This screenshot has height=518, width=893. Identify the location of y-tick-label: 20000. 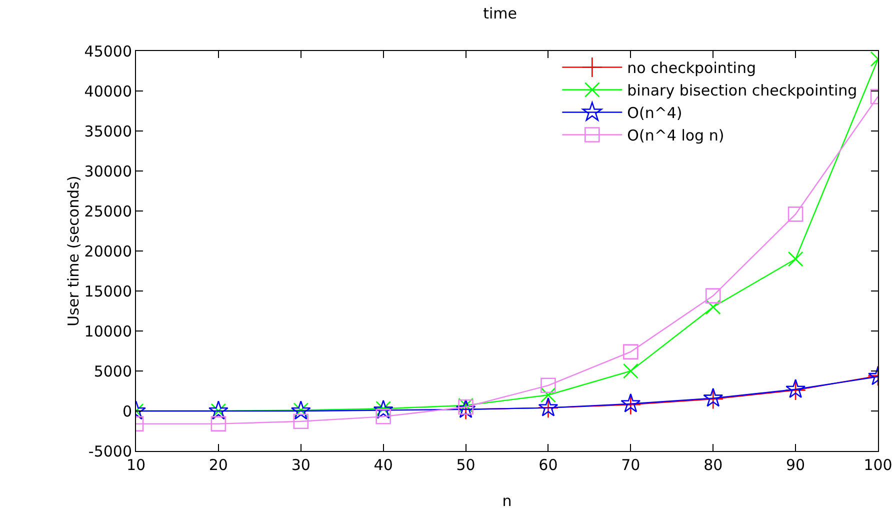
(108, 251).